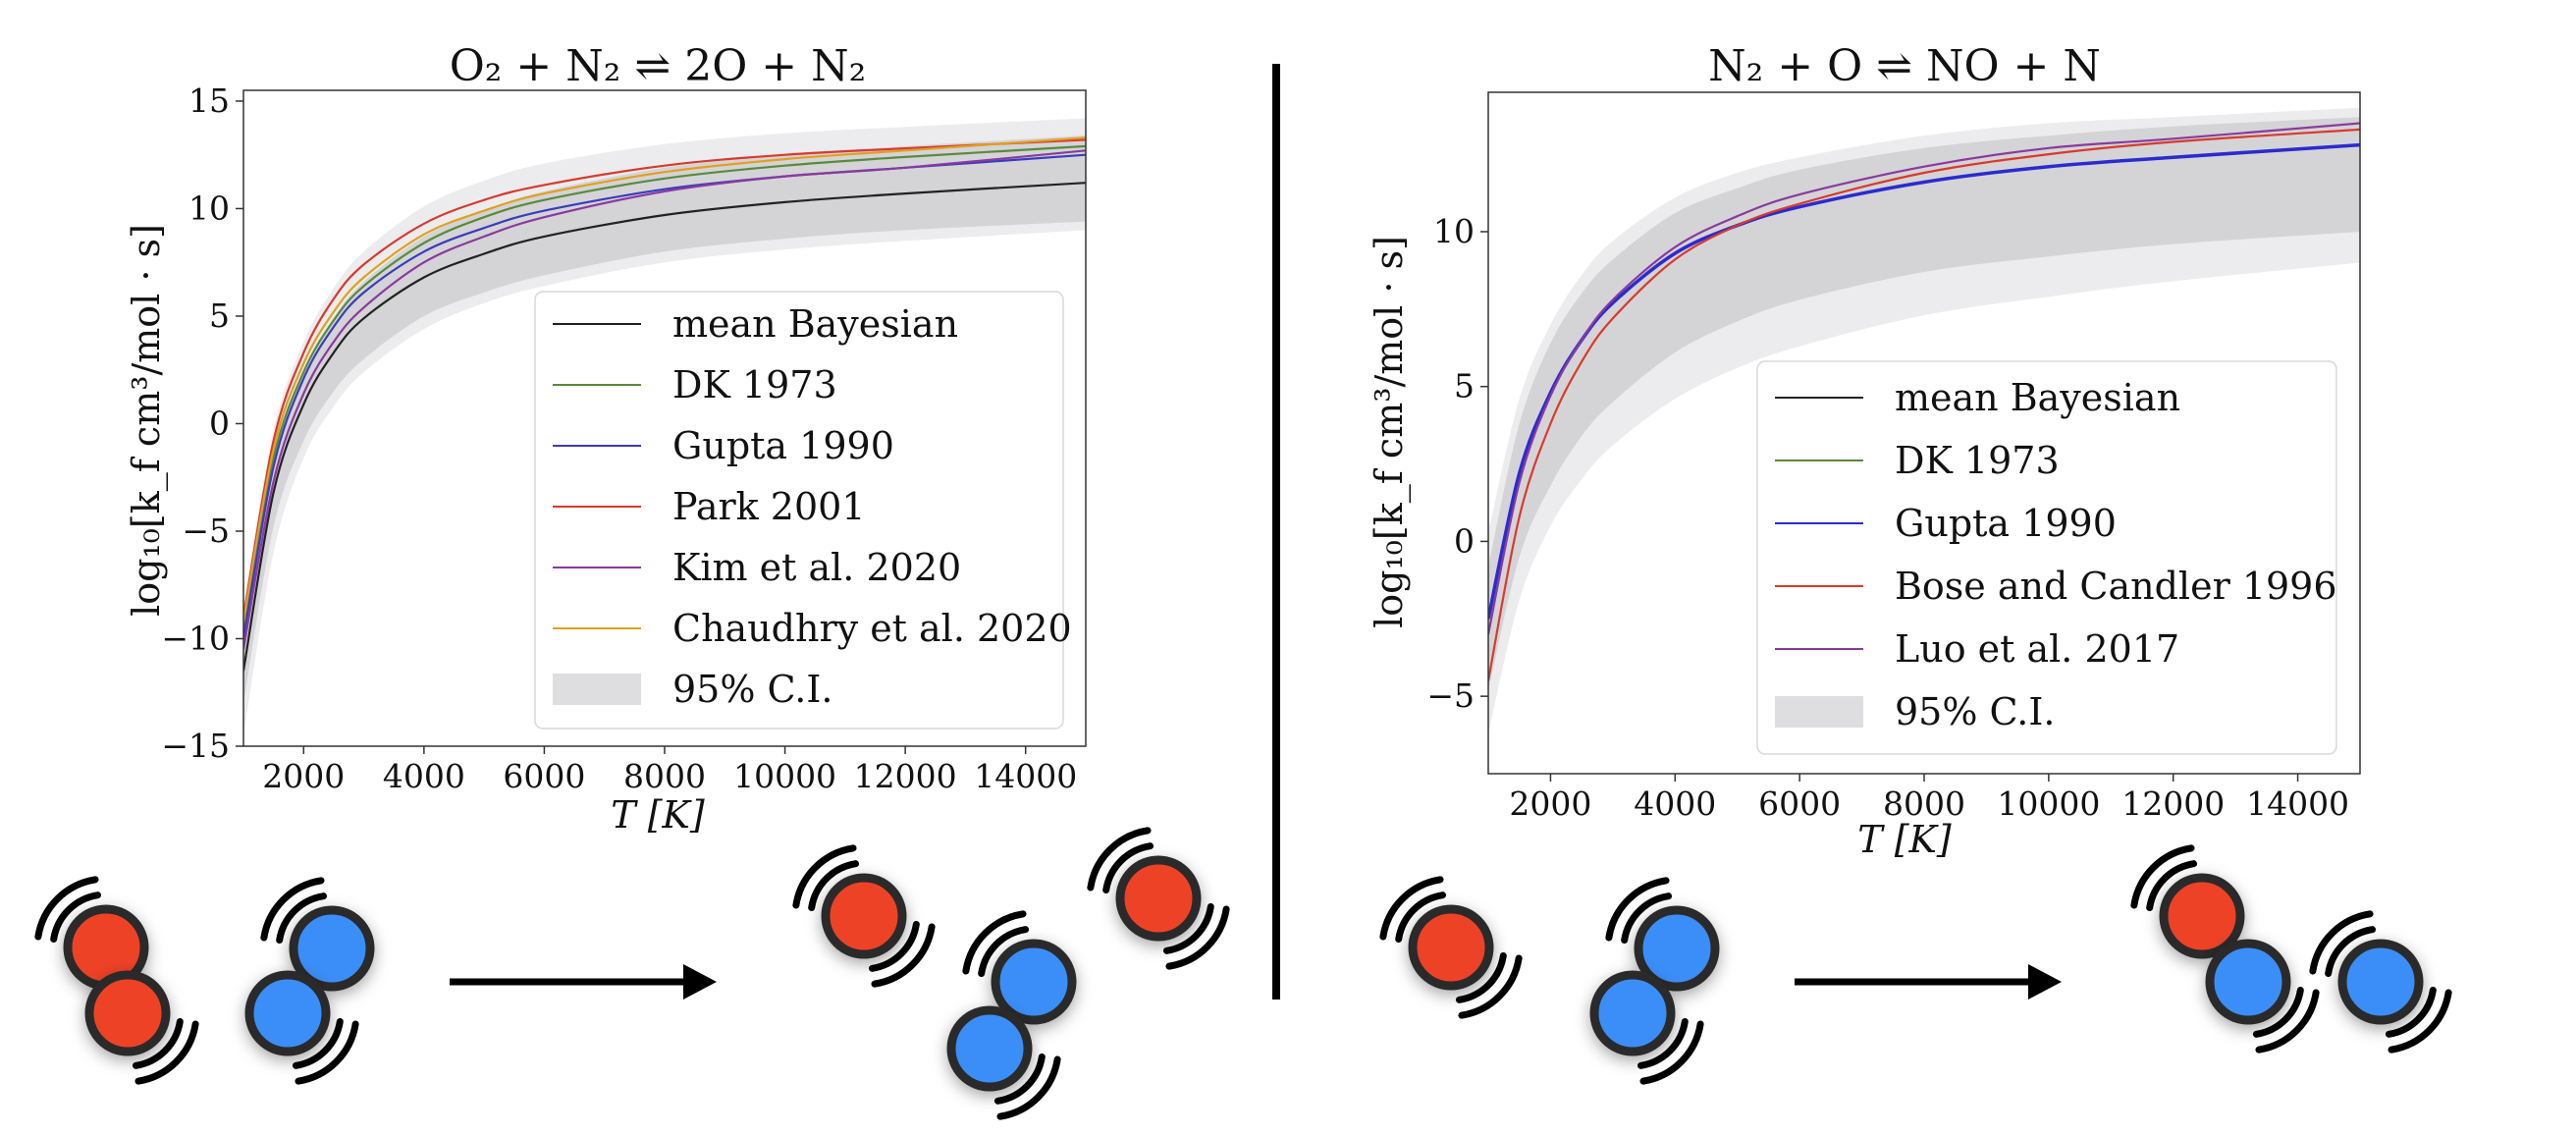  Describe the element at coordinates (1390, 432) in the screenshot. I see `chart-2-ylabel: log₁₀[k_f cm³/mol · s]` at that location.